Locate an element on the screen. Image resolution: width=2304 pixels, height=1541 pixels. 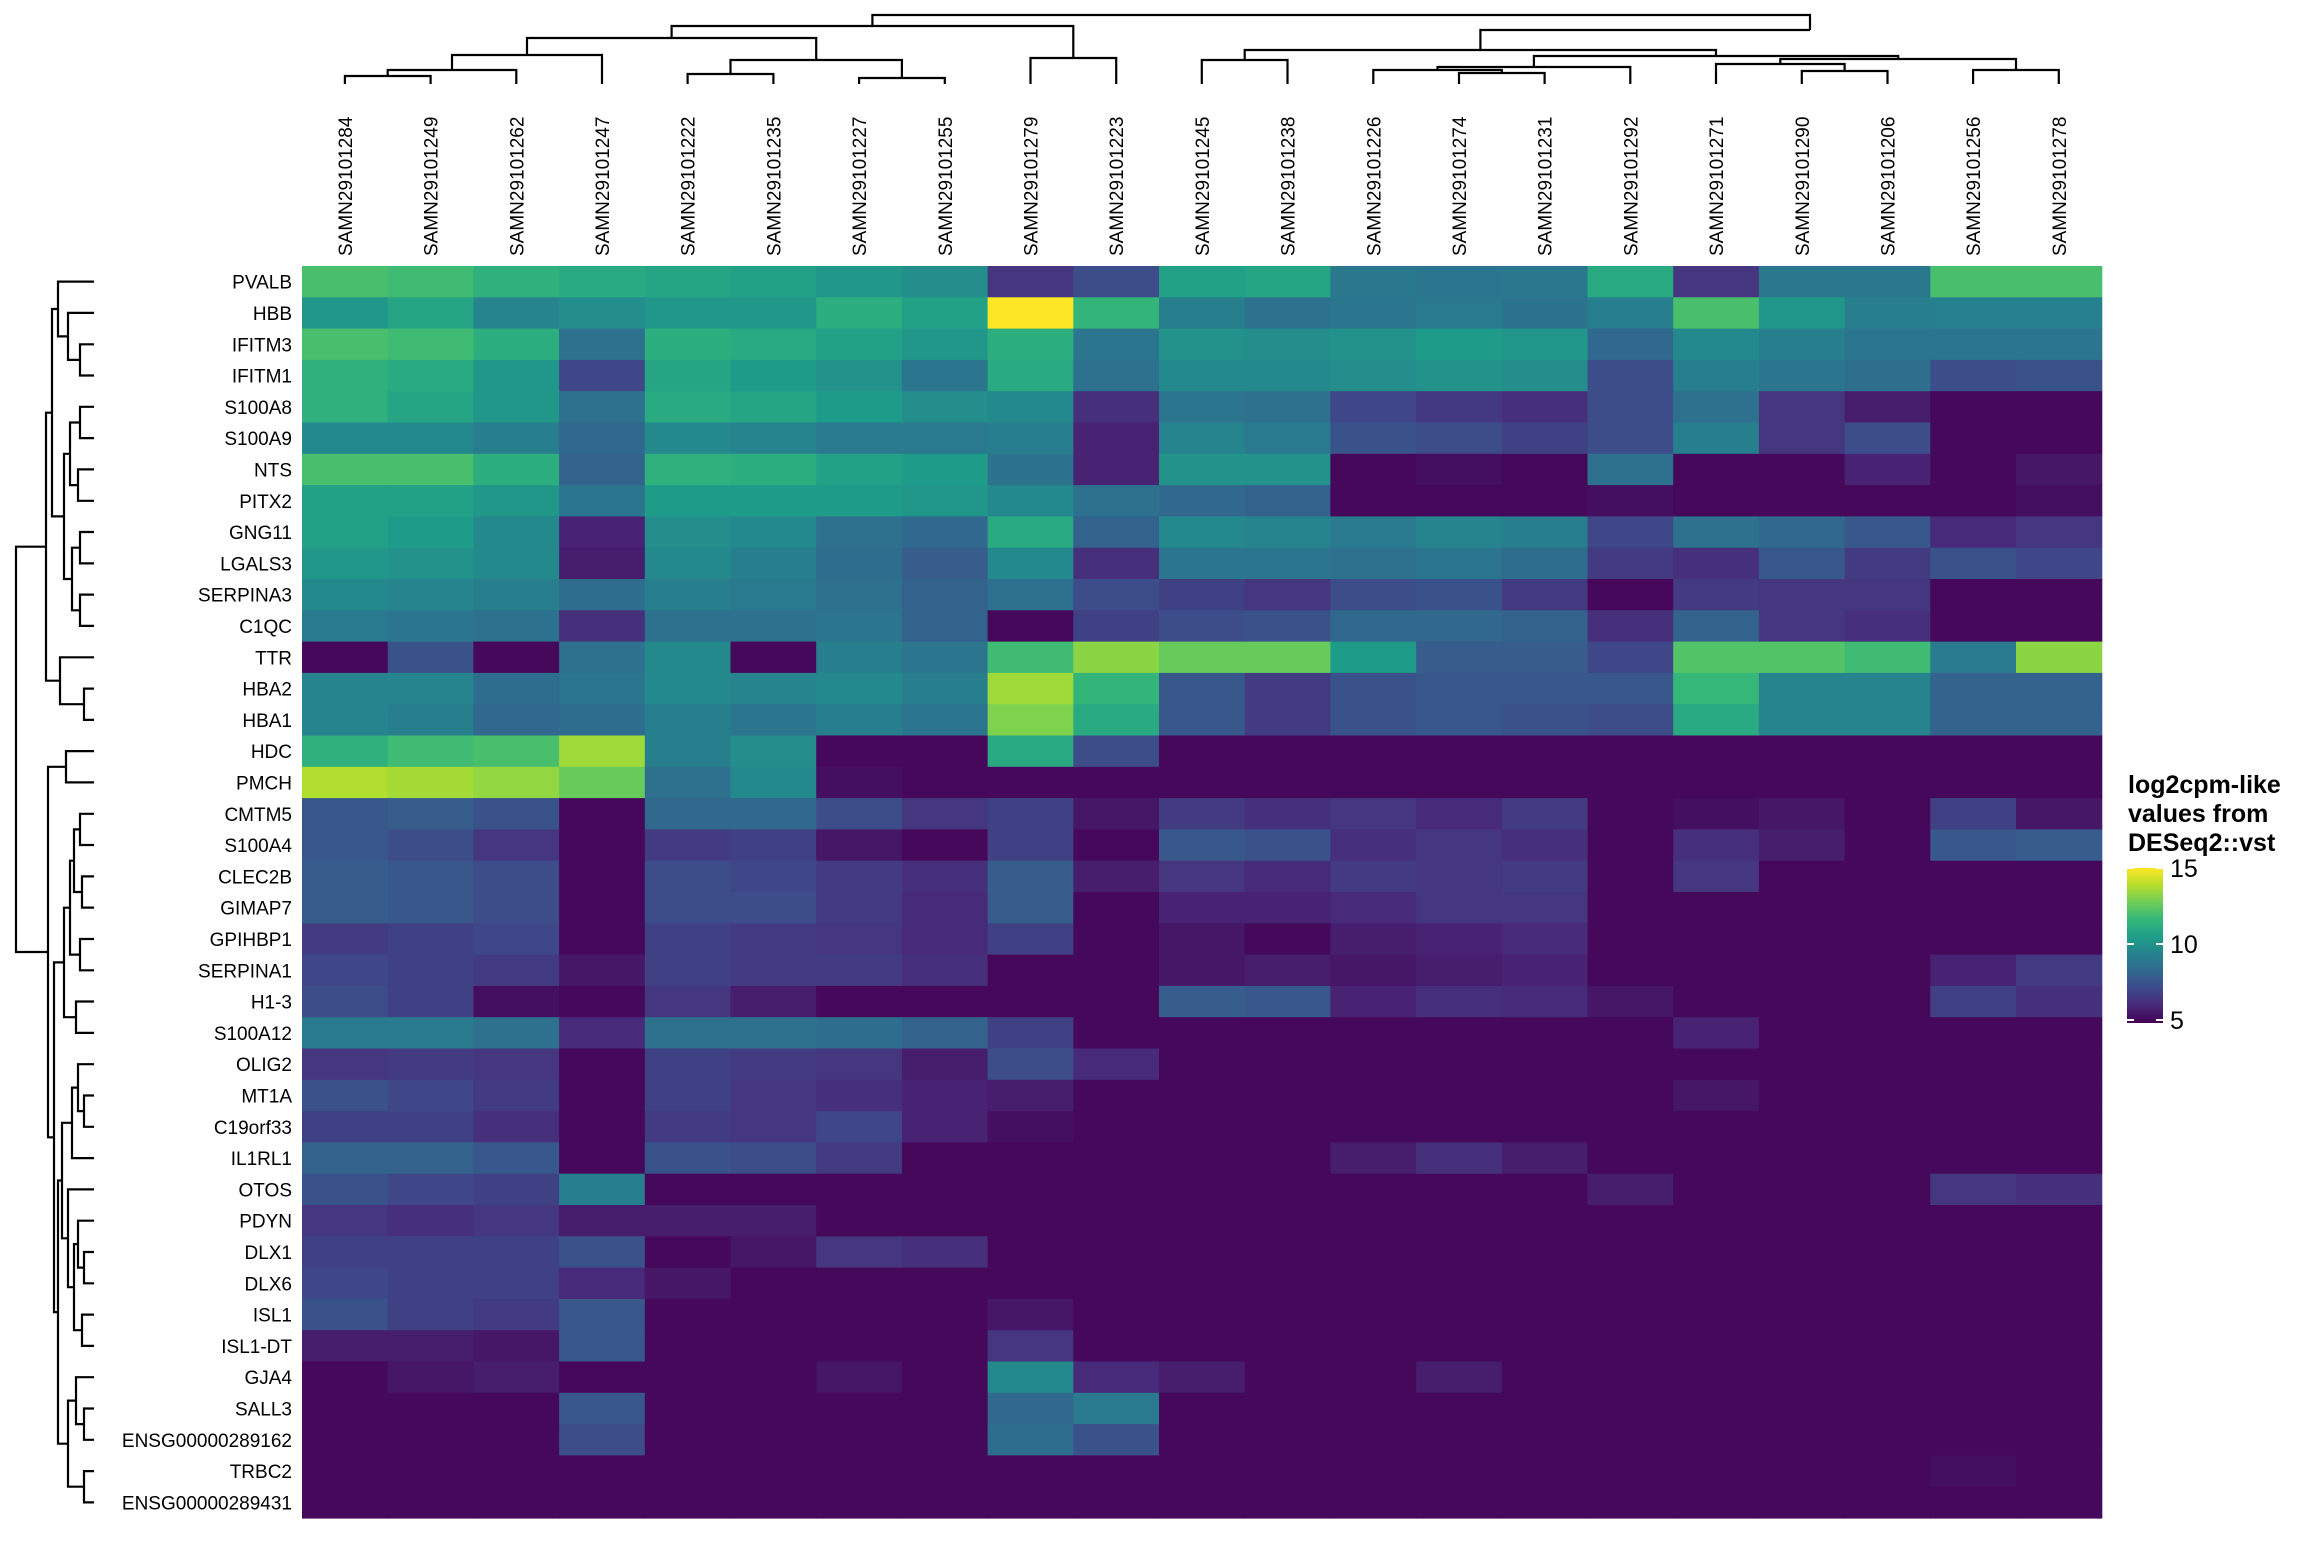
legend-title-line-2: values from is located at coordinates (2198, 814).